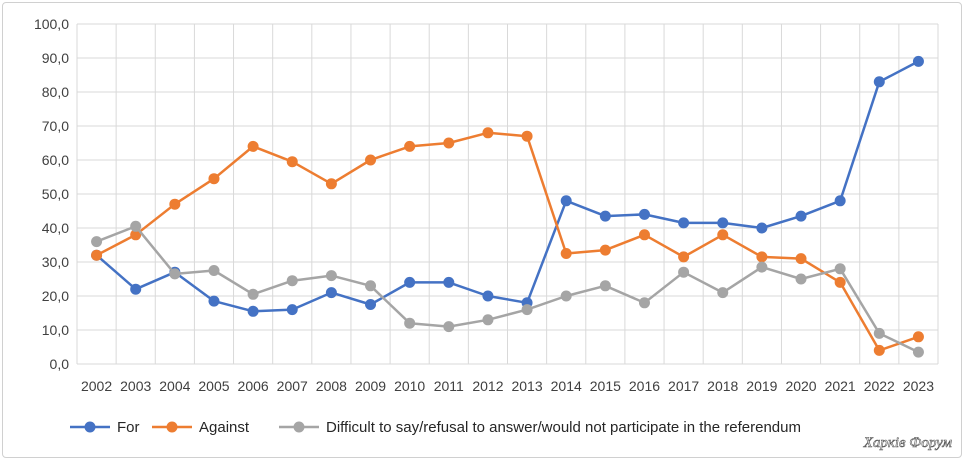  Describe the element at coordinates (879, 386) in the screenshot. I see `x-tick-label: 2022` at that location.